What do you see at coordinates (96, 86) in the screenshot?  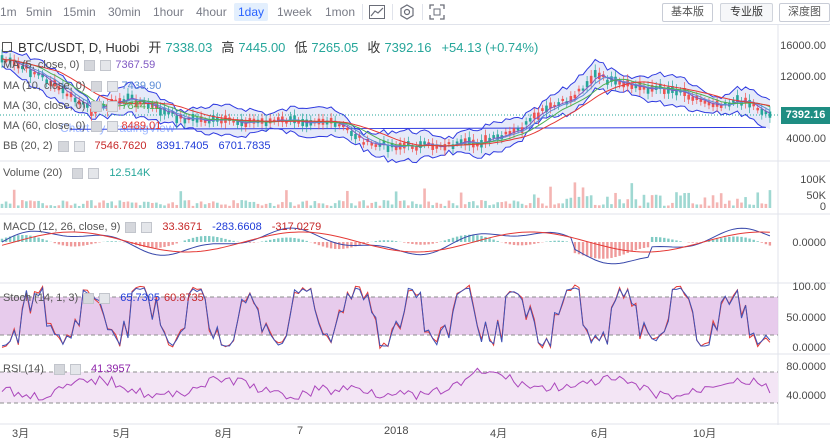 I see `ma10-settings-icon` at bounding box center [96, 86].